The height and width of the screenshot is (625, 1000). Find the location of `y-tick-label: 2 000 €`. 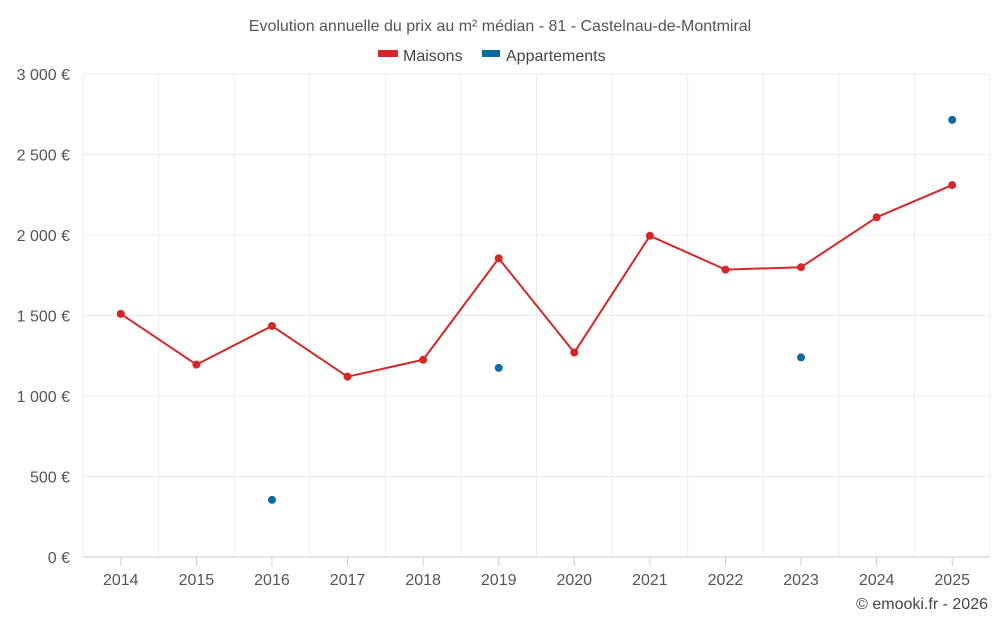

y-tick-label: 2 000 € is located at coordinates (43, 236).